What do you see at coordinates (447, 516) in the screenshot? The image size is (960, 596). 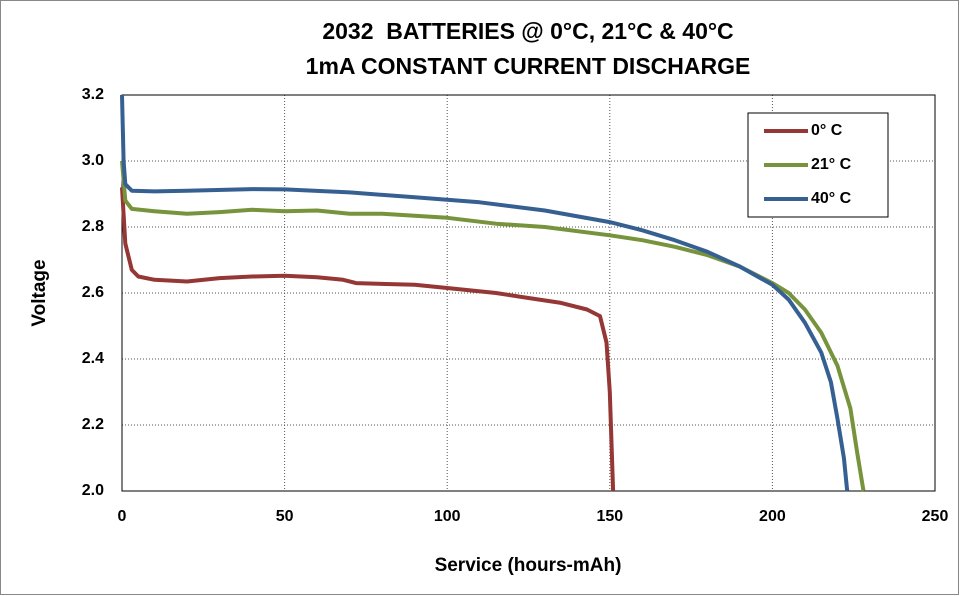 I see `x-tick-label: 100` at bounding box center [447, 516].